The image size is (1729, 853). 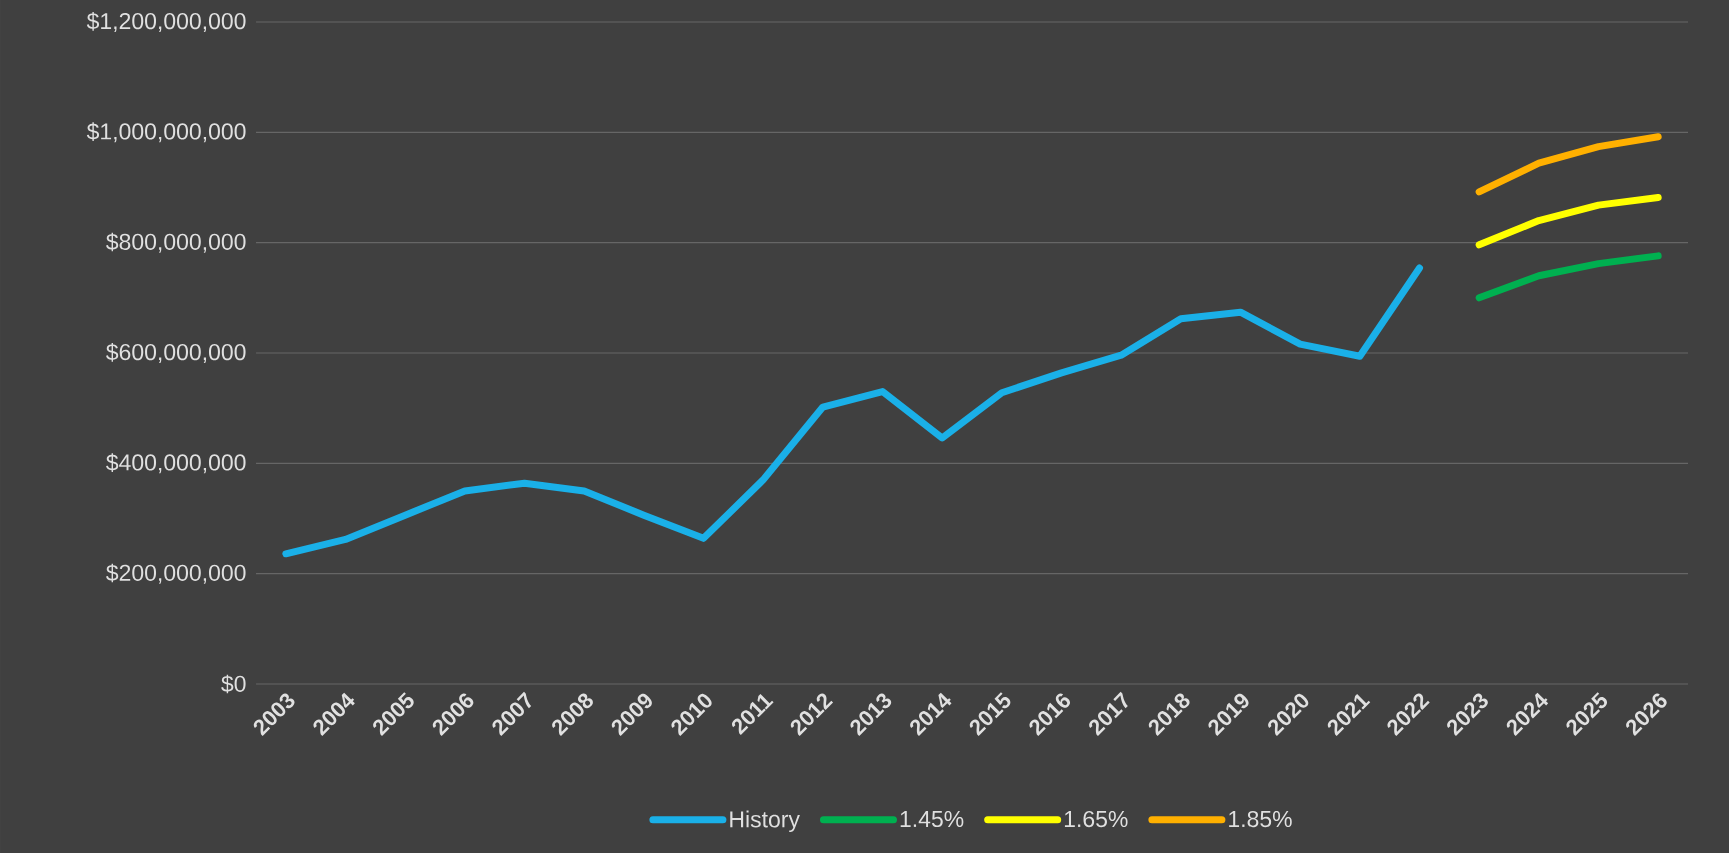 What do you see at coordinates (176, 463) in the screenshot?
I see `y-tick-label: $400,000,000` at bounding box center [176, 463].